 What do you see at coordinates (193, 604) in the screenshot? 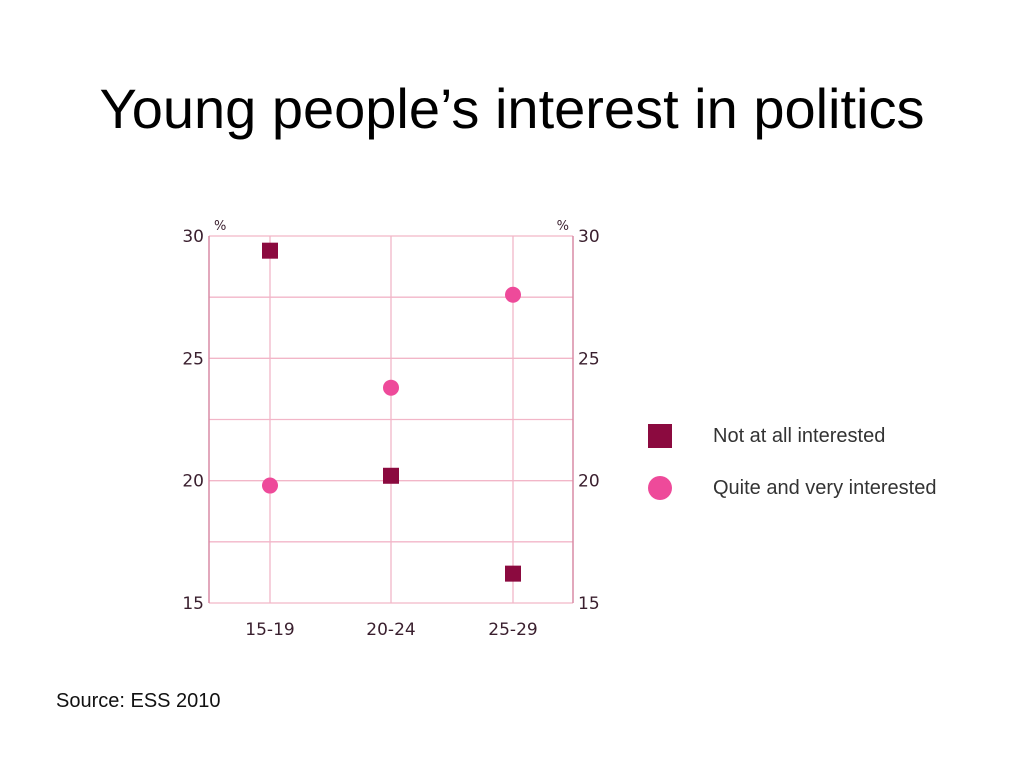
I see `y-tick-label-left: 15` at bounding box center [193, 604].